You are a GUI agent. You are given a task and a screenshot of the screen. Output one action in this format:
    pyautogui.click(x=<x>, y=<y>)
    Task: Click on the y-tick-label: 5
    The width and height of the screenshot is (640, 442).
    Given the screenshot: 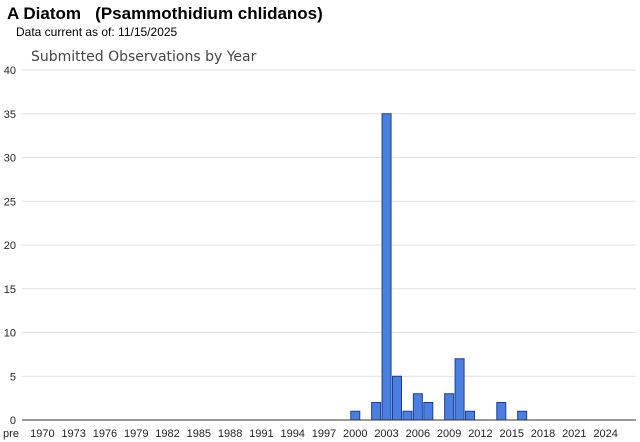 What is the action you would take?
    pyautogui.click(x=13, y=377)
    